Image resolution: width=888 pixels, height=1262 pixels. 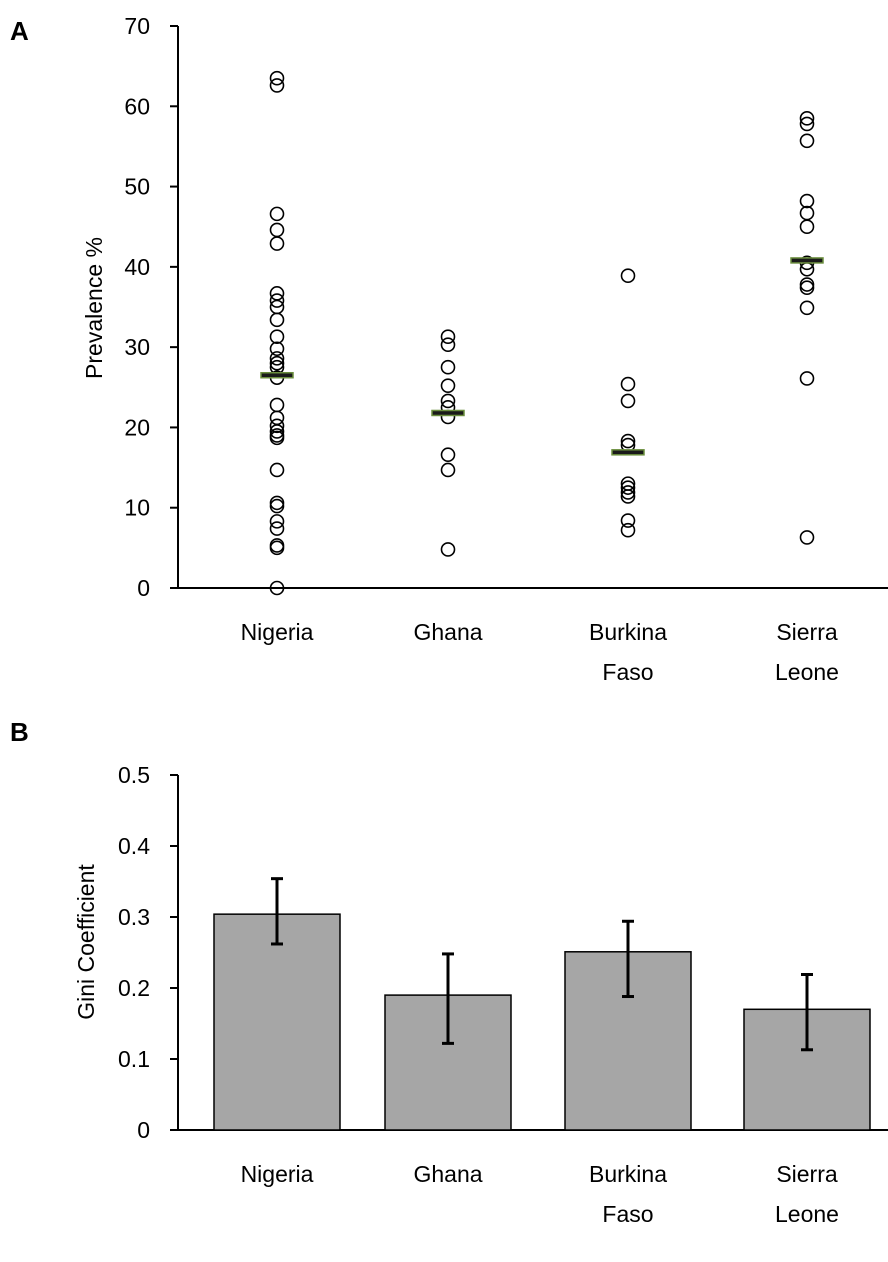 What do you see at coordinates (540, 652) in the screenshot?
I see `panel-a-category-labels: Nigeria Ghana Burkina Faso Sierra Leone` at bounding box center [540, 652].